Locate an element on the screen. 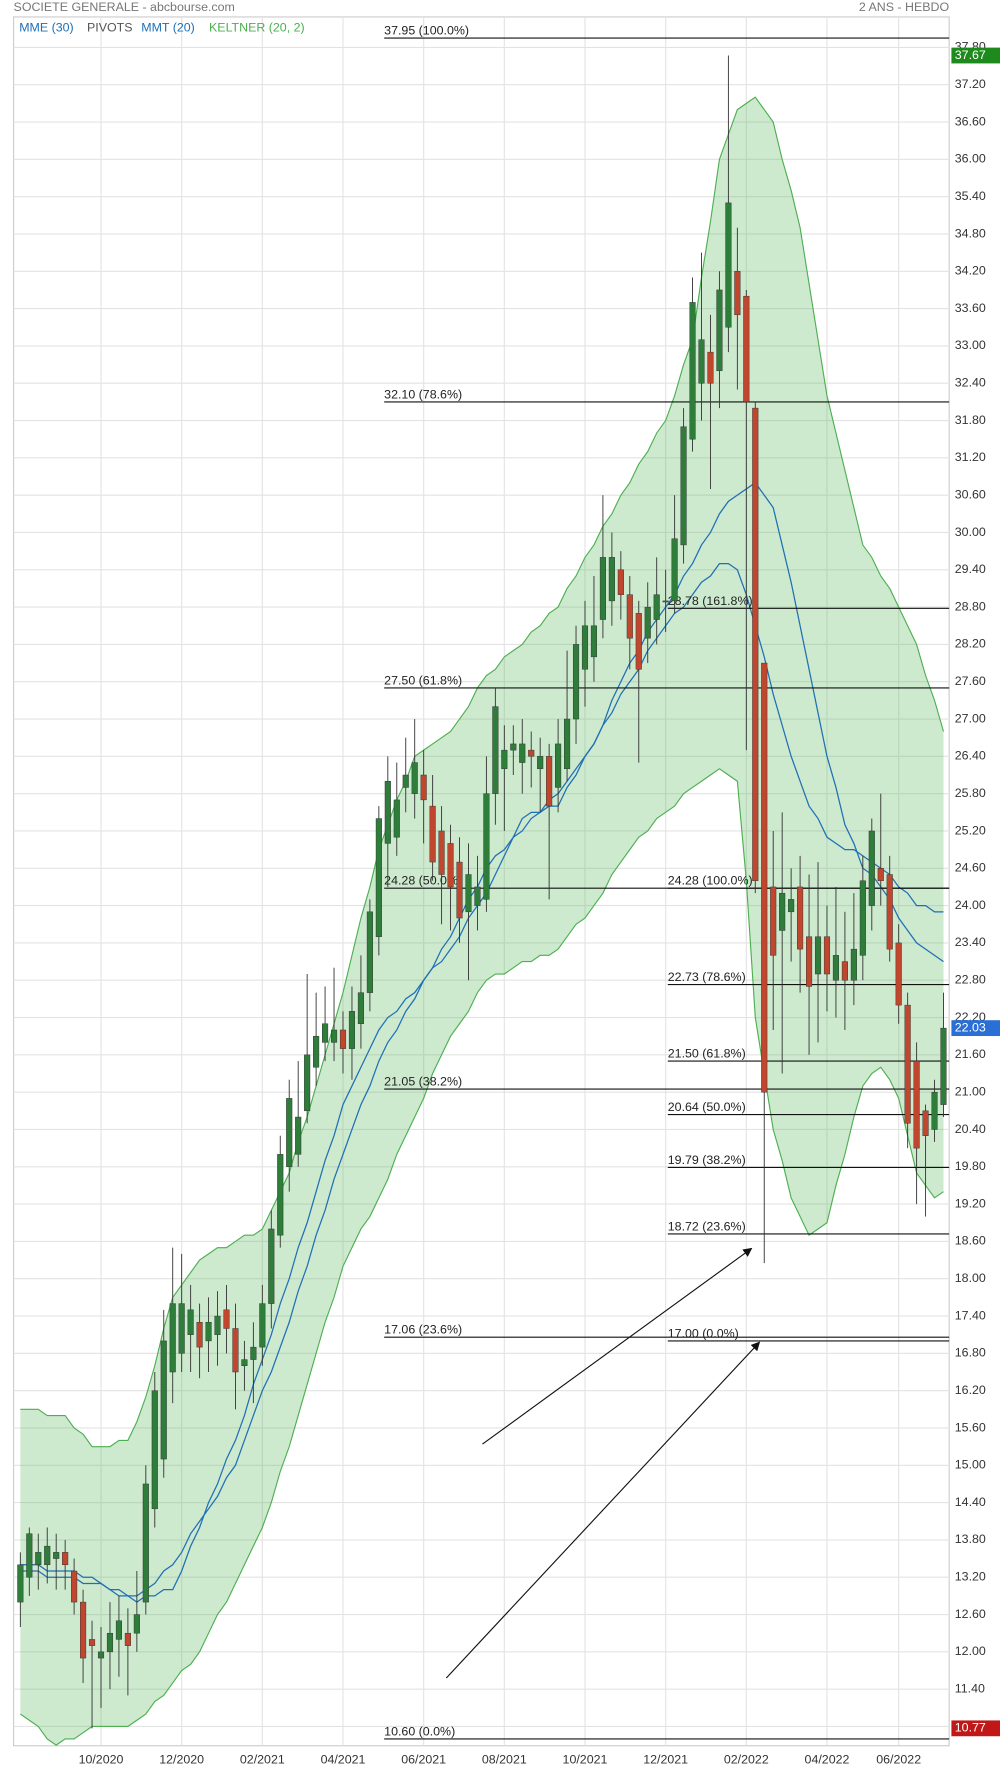 Image resolution: width=1000 pixels, height=1779 pixels. y-tick-label: 28.80 is located at coordinates (970, 606).